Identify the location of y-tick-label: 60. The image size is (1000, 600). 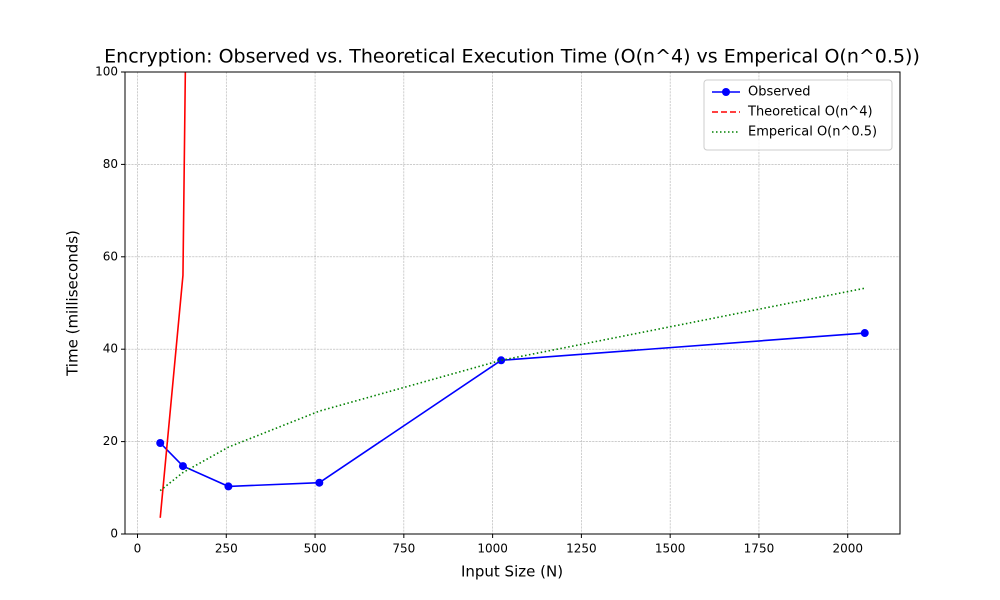
(110, 256).